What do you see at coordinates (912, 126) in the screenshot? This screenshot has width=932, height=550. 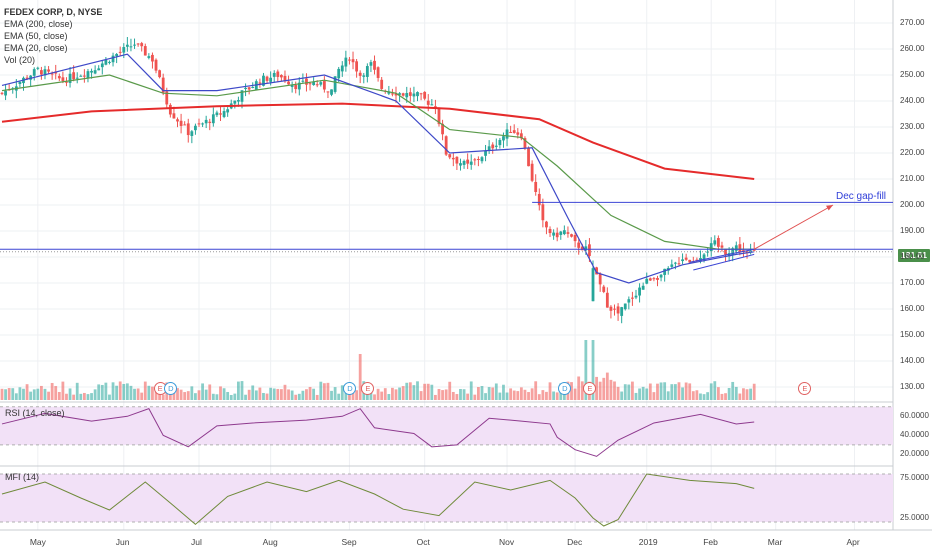 I see `price-tick-label: 230.00` at bounding box center [912, 126].